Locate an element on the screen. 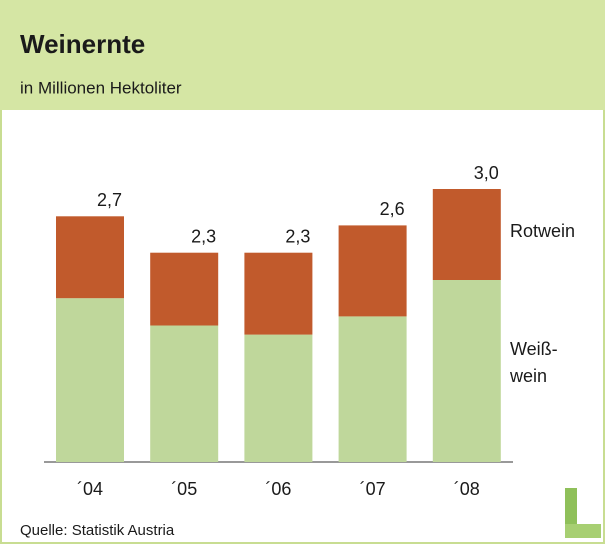  legend-label: Weiß-wein is located at coordinates (534, 362).